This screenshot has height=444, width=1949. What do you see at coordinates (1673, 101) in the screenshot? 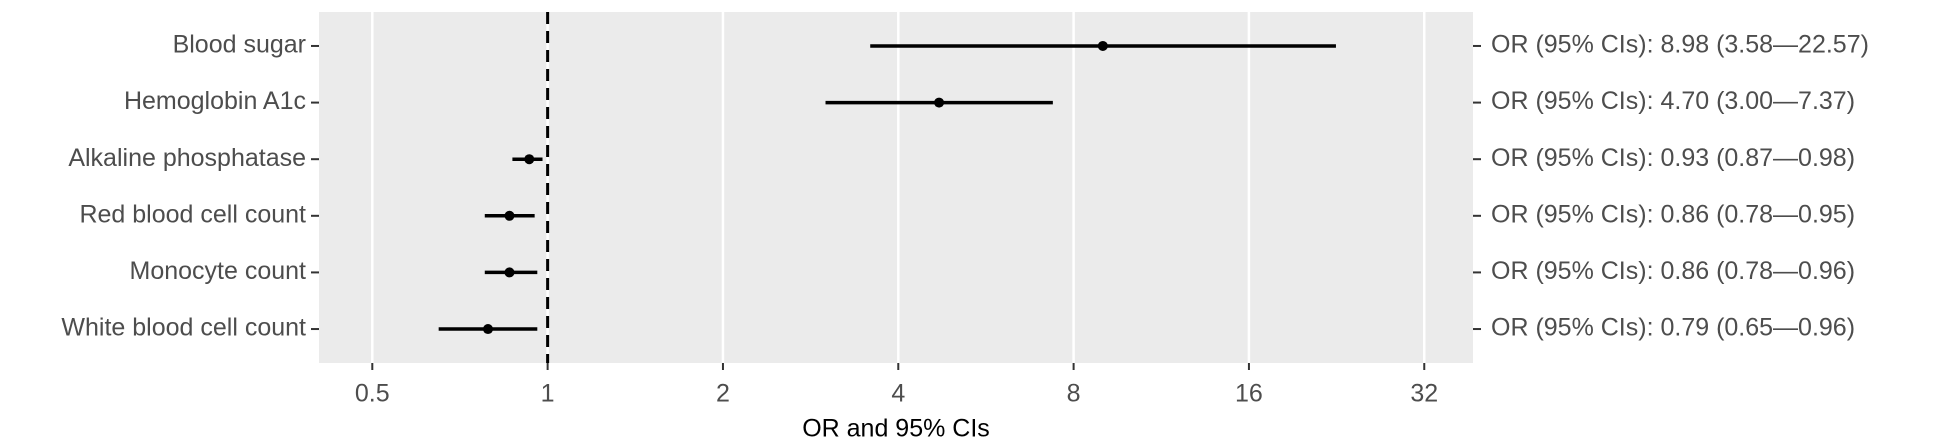
I see `value-label: OR (95% CIs): 4.70 (3.00—7.37)` at bounding box center [1673, 101].